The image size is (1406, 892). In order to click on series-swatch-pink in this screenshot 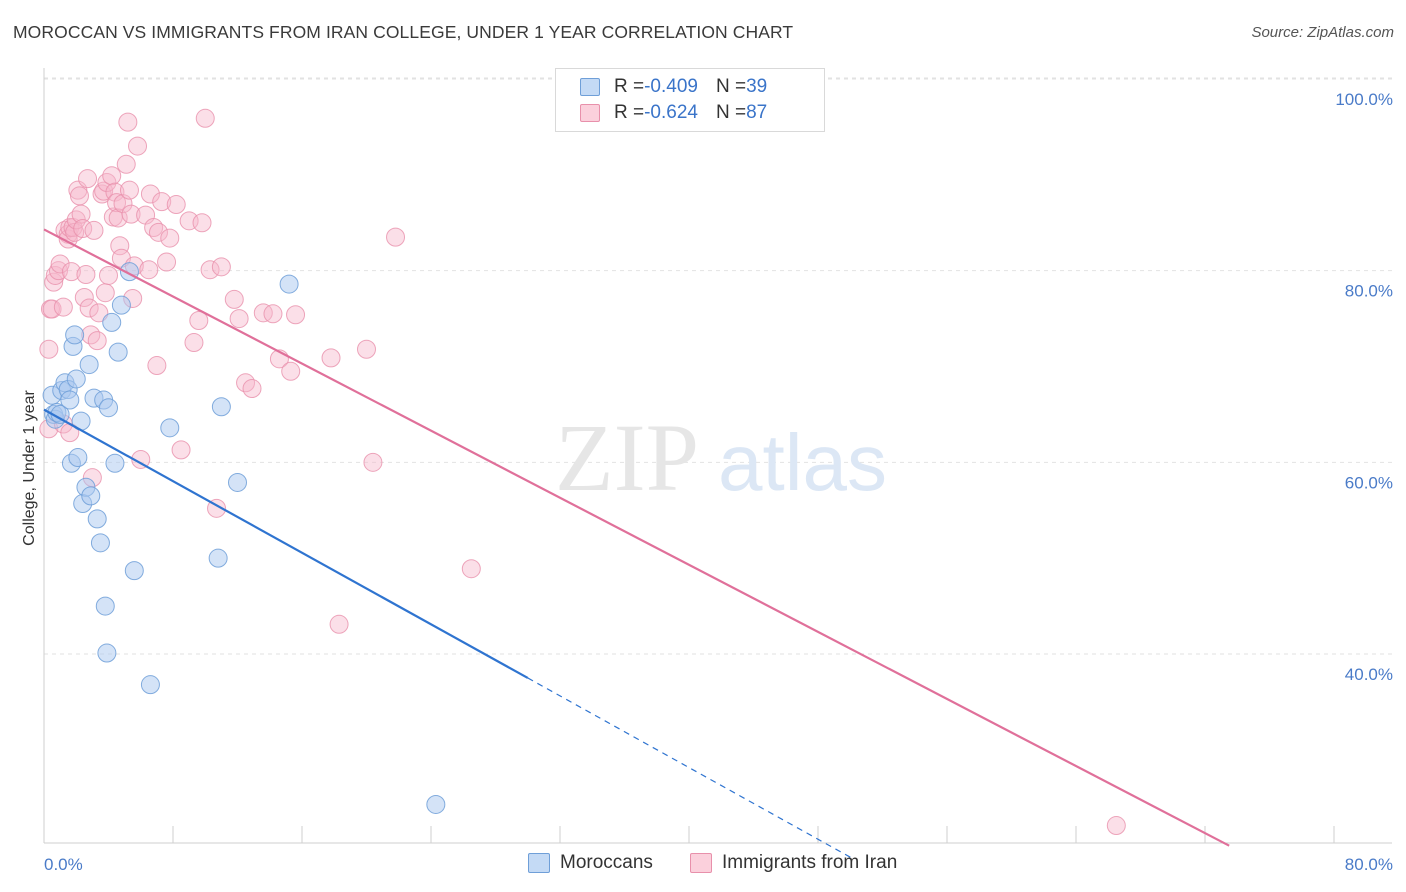, I will do `click(701, 863)`.